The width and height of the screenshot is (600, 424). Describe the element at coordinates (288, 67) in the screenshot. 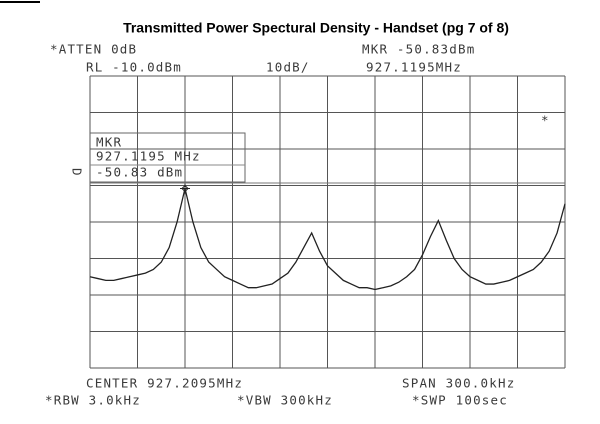

I see `annotation-scale: 10dB/` at that location.